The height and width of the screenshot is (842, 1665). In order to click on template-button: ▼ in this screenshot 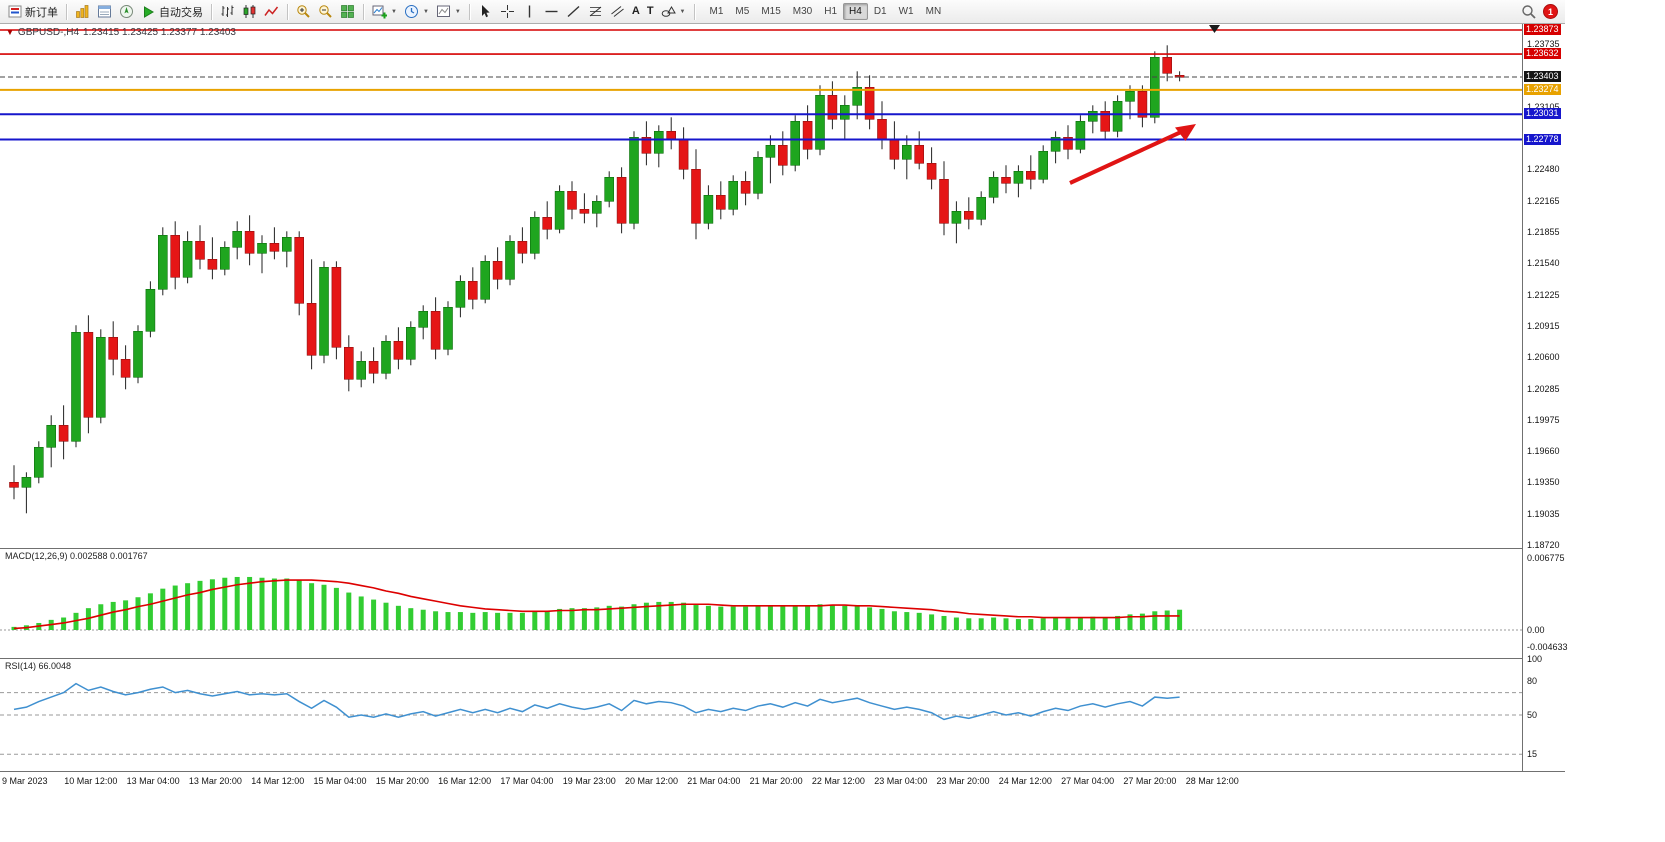, I will do `click(448, 11)`.